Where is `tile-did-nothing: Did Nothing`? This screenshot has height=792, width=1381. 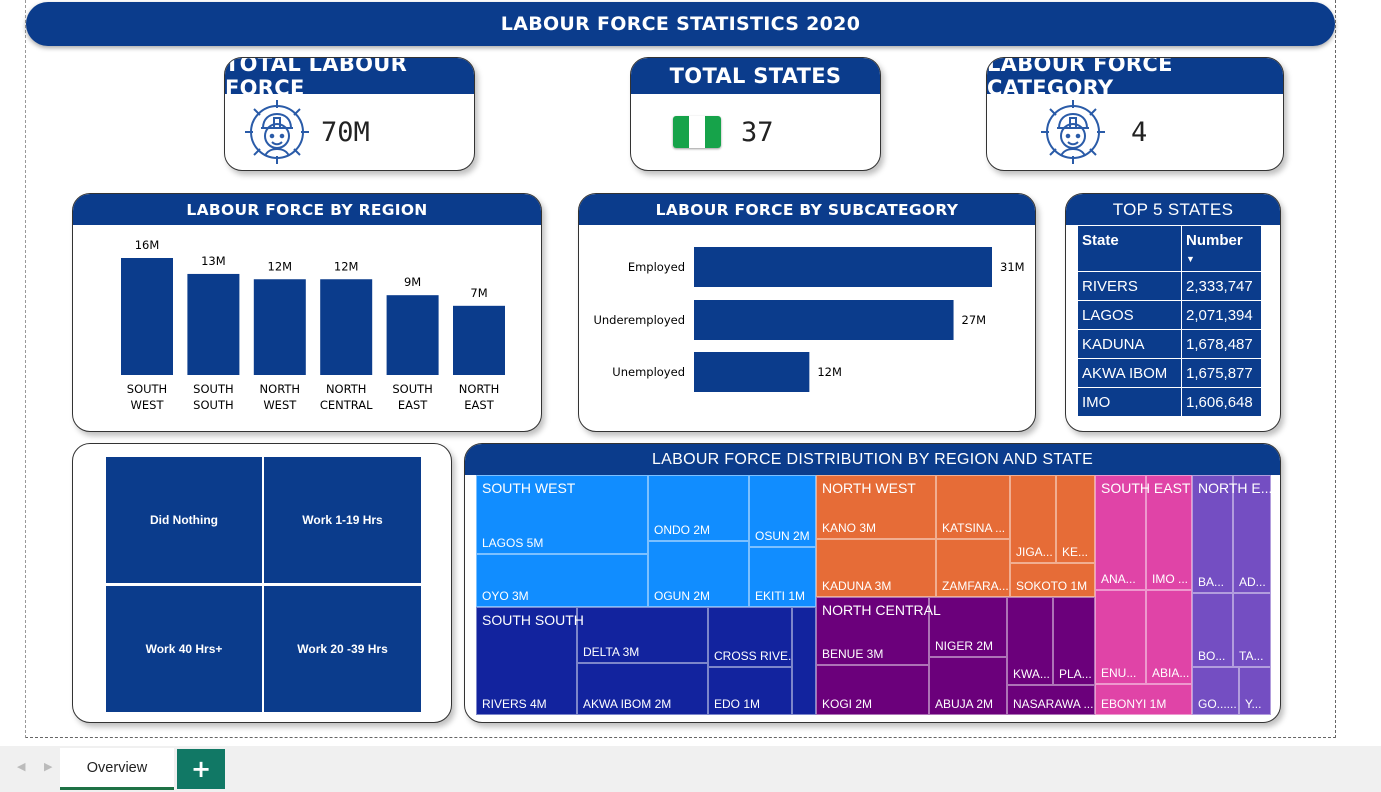 tile-did-nothing: Did Nothing is located at coordinates (184, 520).